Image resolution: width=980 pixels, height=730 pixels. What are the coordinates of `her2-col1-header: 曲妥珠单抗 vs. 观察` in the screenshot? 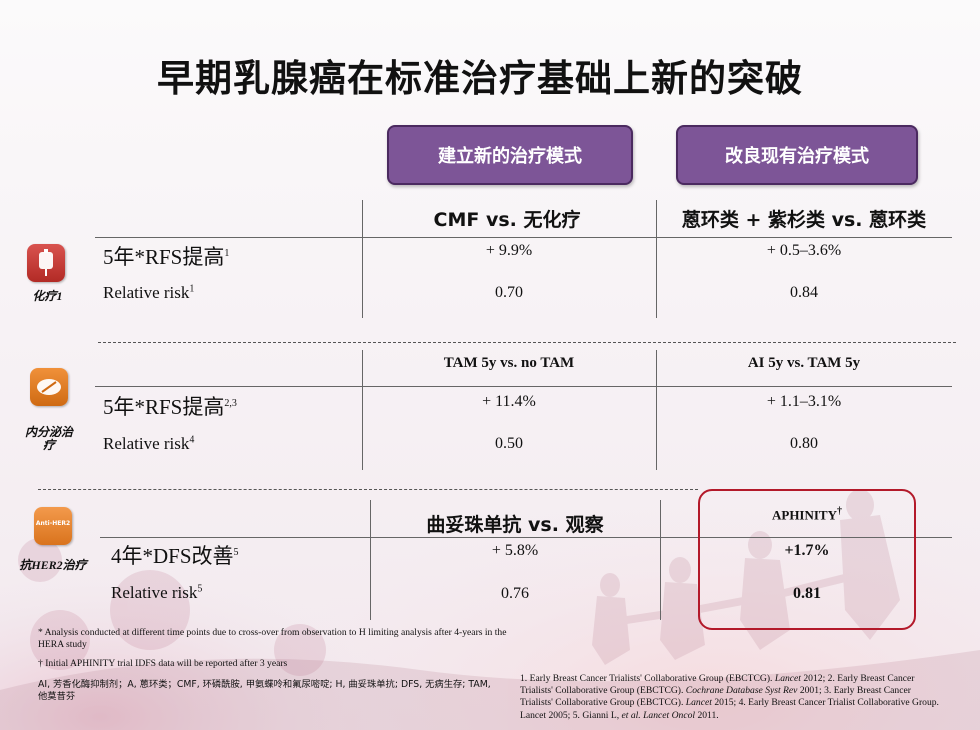 It's located at (515, 525).